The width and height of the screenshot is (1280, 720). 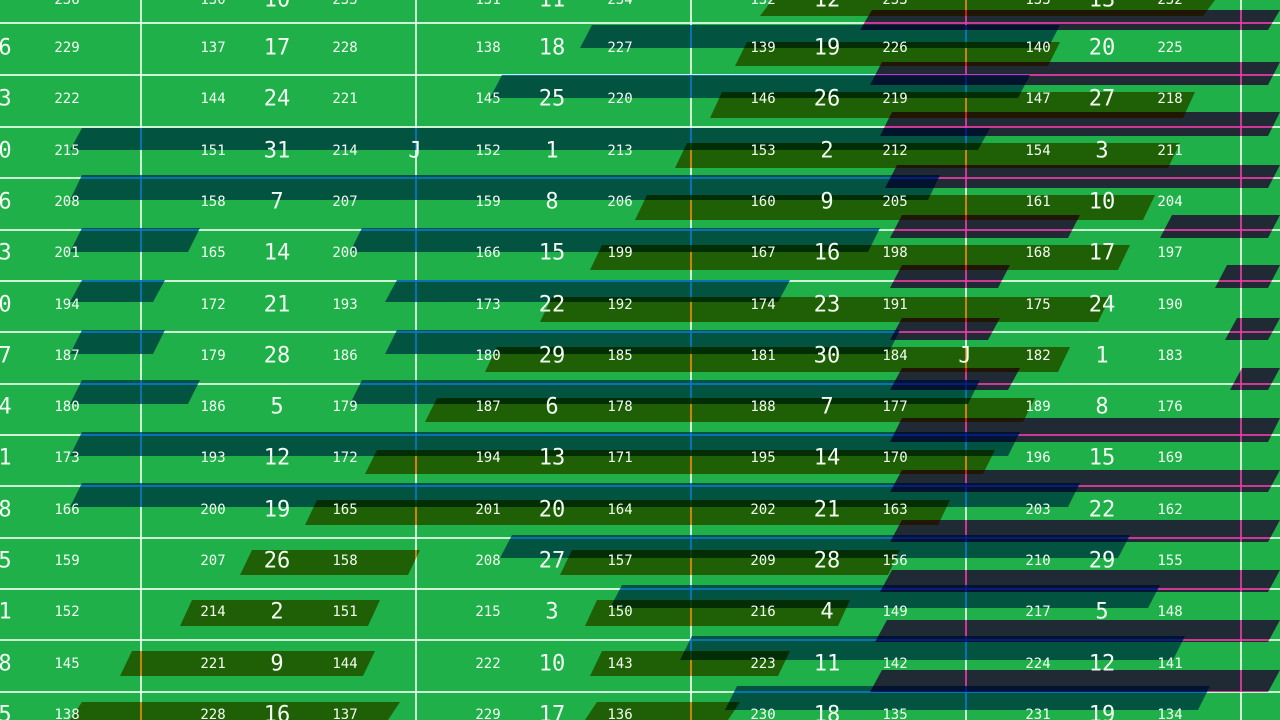 I want to click on days-remaining: 173, so click(x=67, y=458).